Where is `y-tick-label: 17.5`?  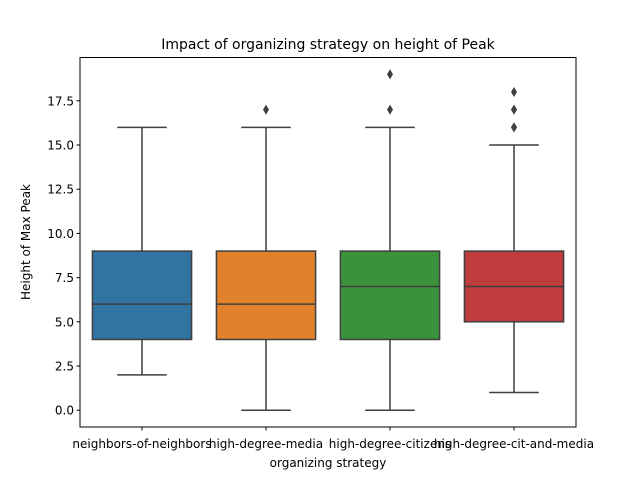 y-tick-label: 17.5 is located at coordinates (60, 101).